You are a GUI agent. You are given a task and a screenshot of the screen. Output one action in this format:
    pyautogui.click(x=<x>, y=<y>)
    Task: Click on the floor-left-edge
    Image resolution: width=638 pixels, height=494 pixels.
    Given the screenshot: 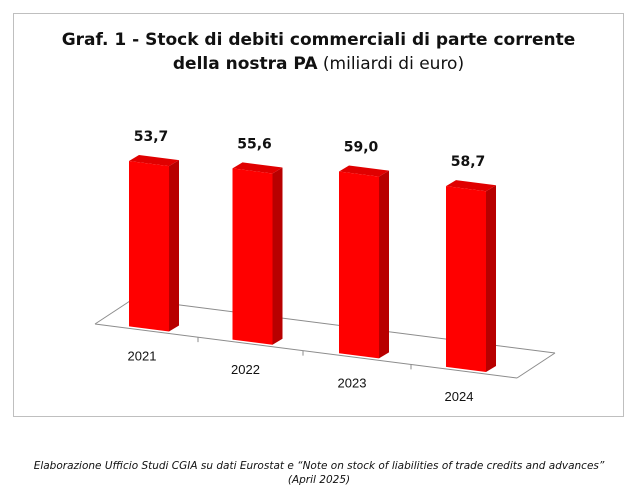 What is the action you would take?
    pyautogui.click(x=114, y=311)
    